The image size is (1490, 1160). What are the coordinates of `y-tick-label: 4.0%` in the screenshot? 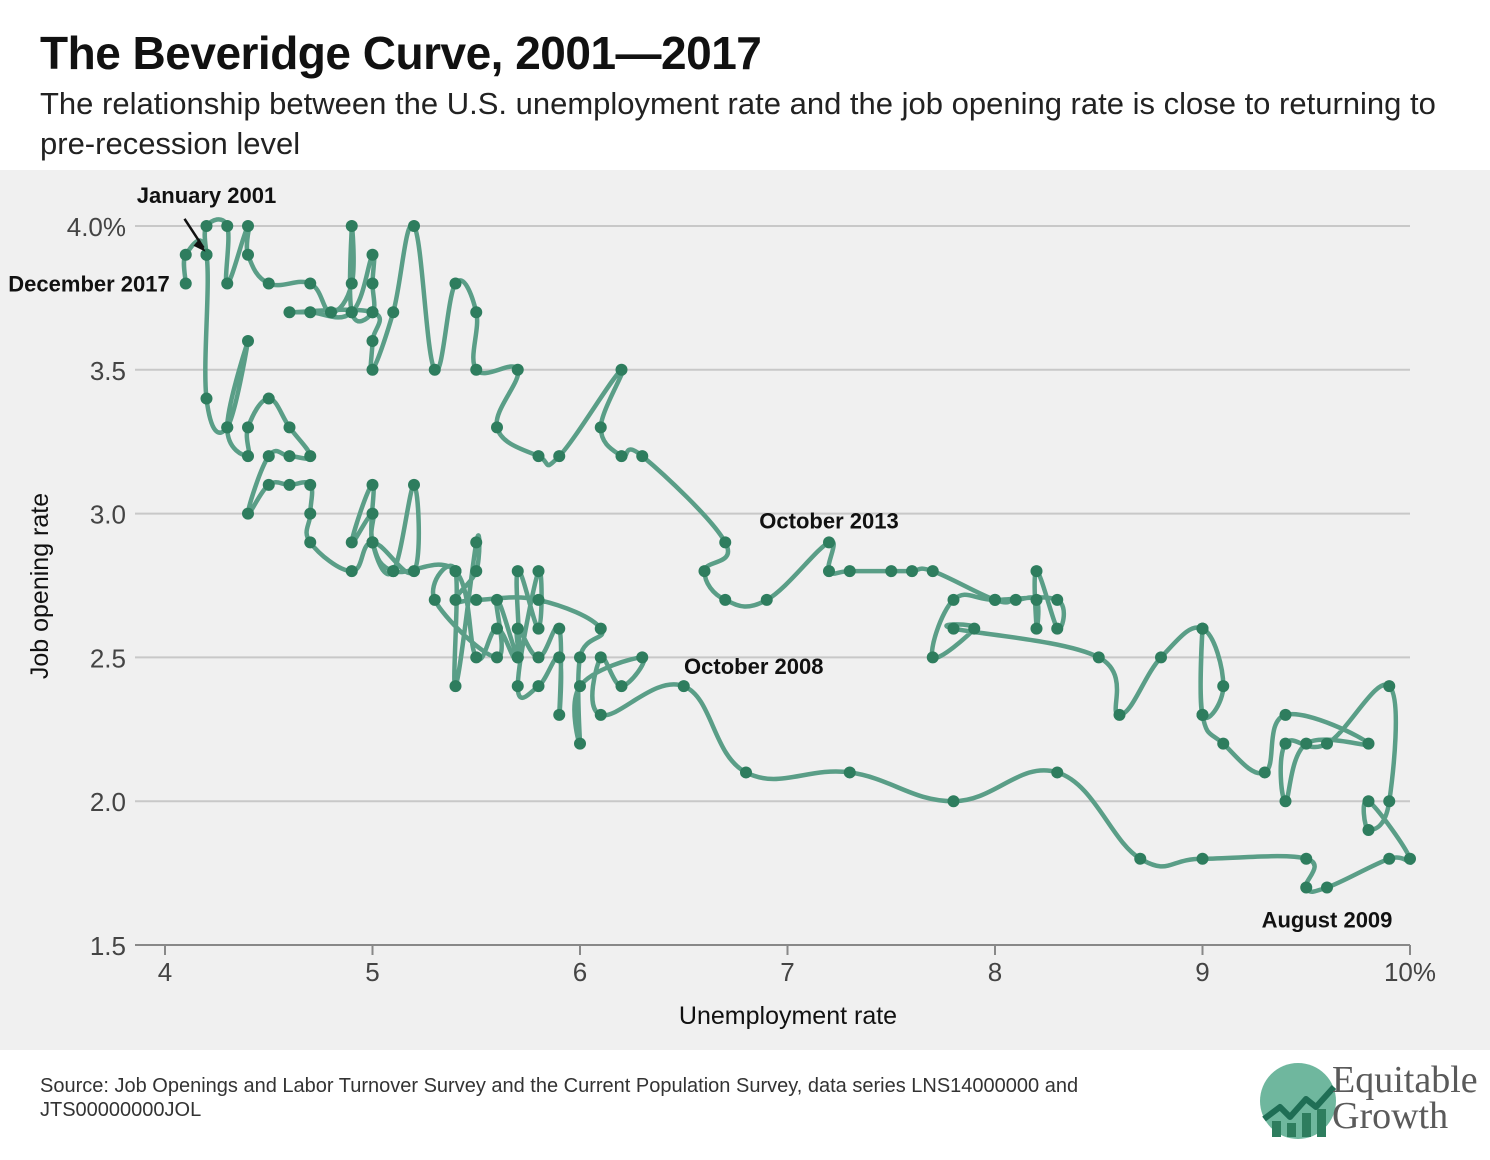 It's located at (96, 227).